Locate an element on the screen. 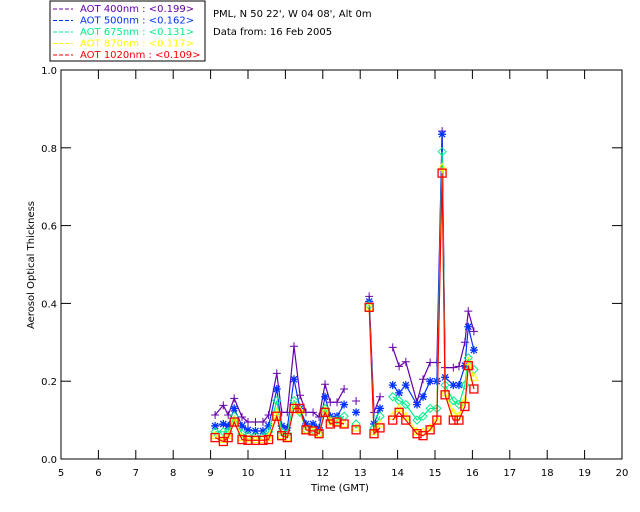 The height and width of the screenshot is (512, 640). legend-label: AOT 400nm : <0.199> is located at coordinates (137, 9).